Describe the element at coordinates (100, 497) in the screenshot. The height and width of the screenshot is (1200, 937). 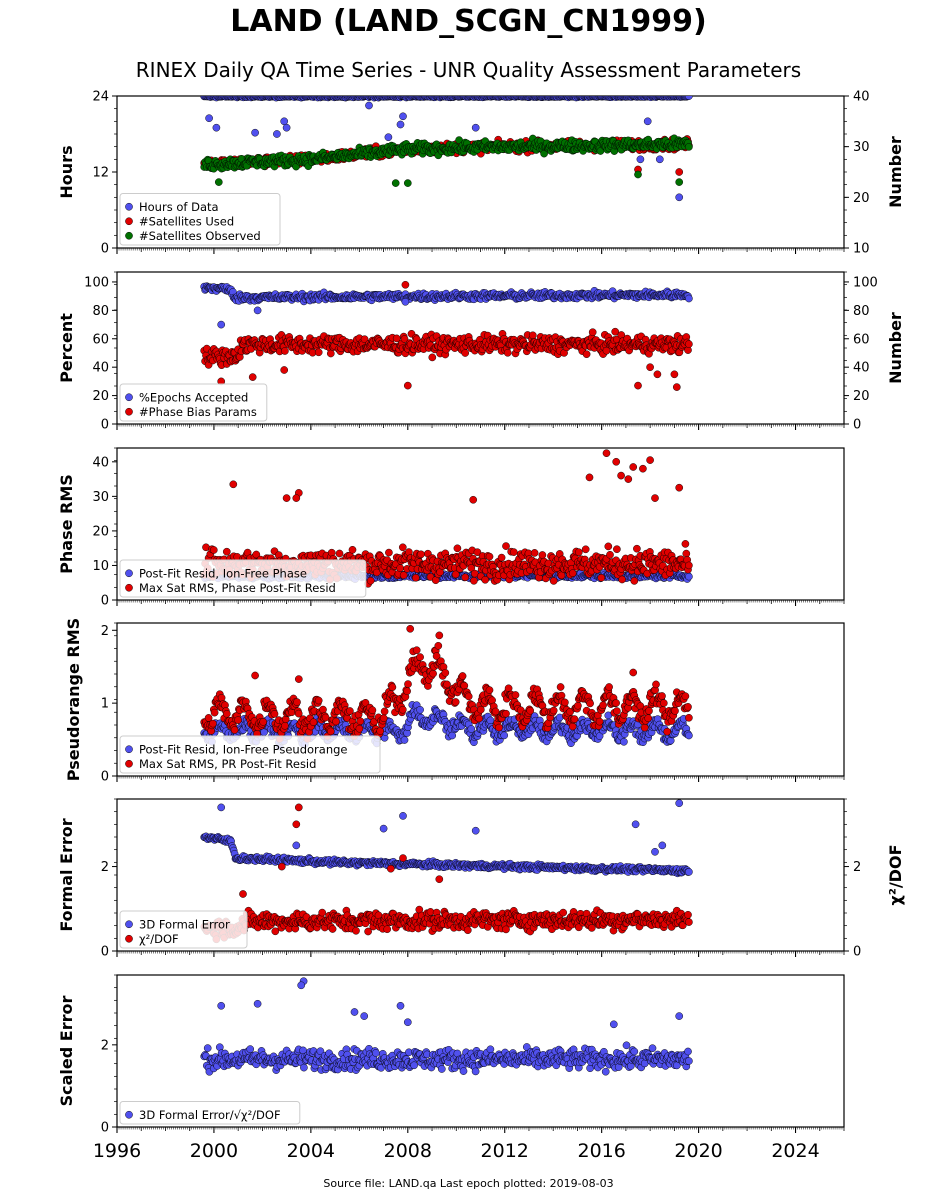
I see `y-tick-label: 30` at that location.